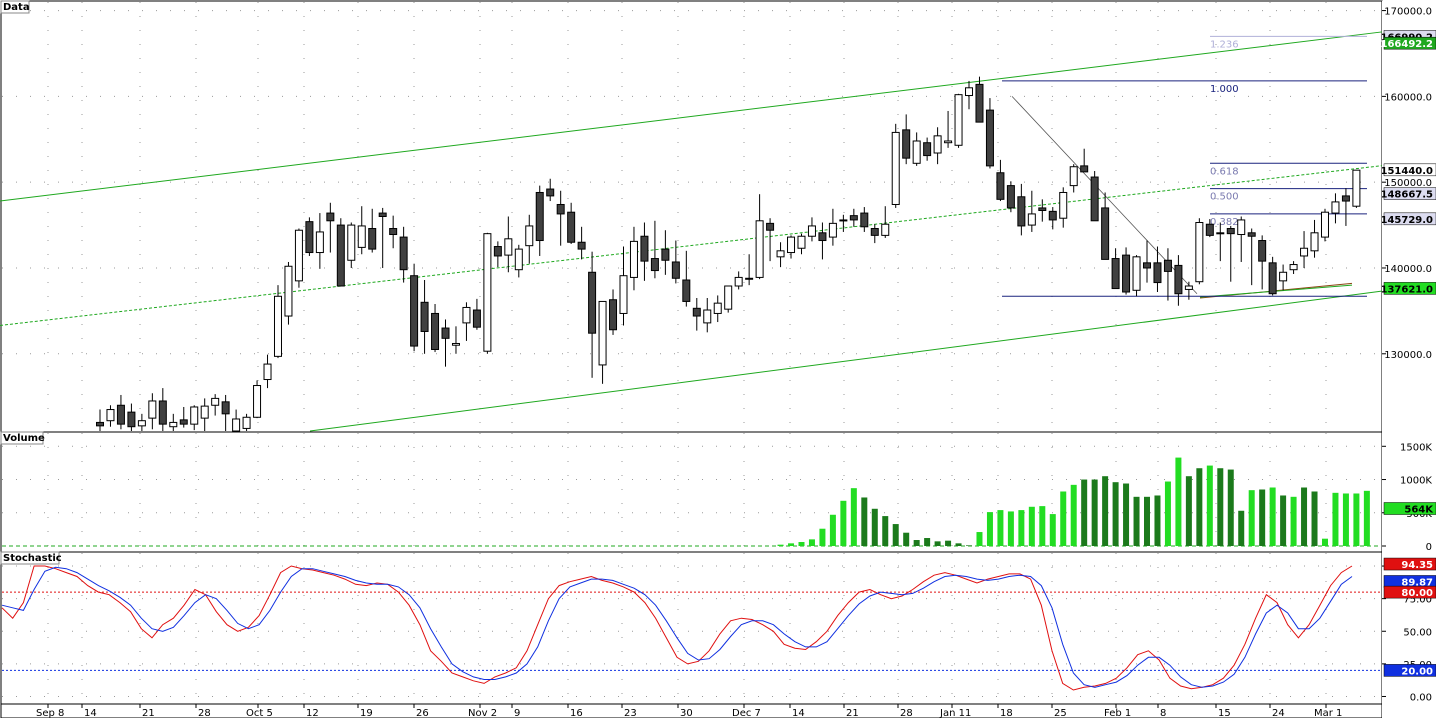 The height and width of the screenshot is (718, 1436). I want to click on stoch-k-tag-text: 94.35, so click(1417, 565).